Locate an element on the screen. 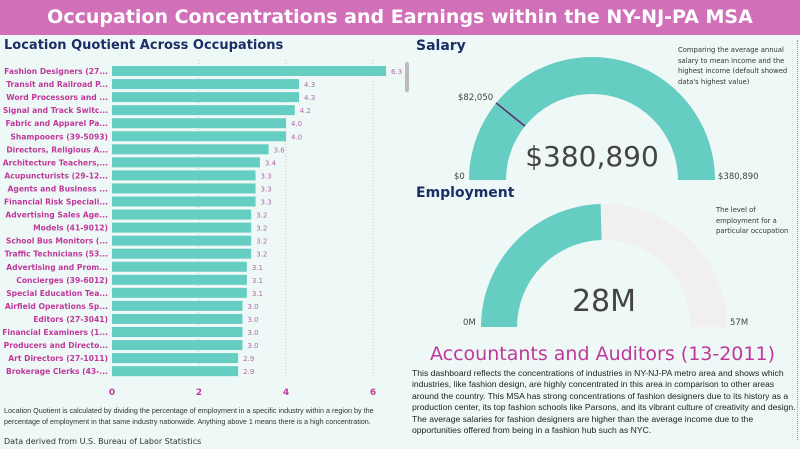  divider is located at coordinates (797, 240).